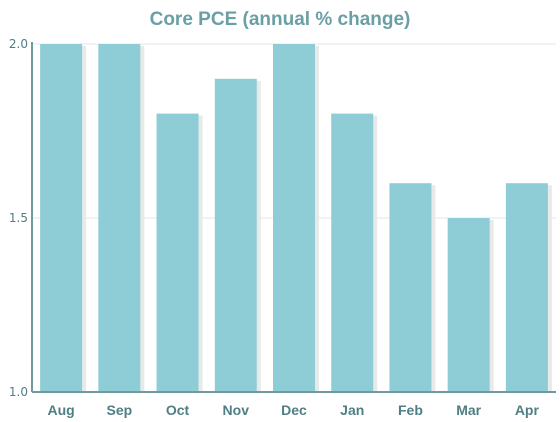 Image resolution: width=560 pixels, height=422 pixels. I want to click on bar-apr, so click(526, 287).